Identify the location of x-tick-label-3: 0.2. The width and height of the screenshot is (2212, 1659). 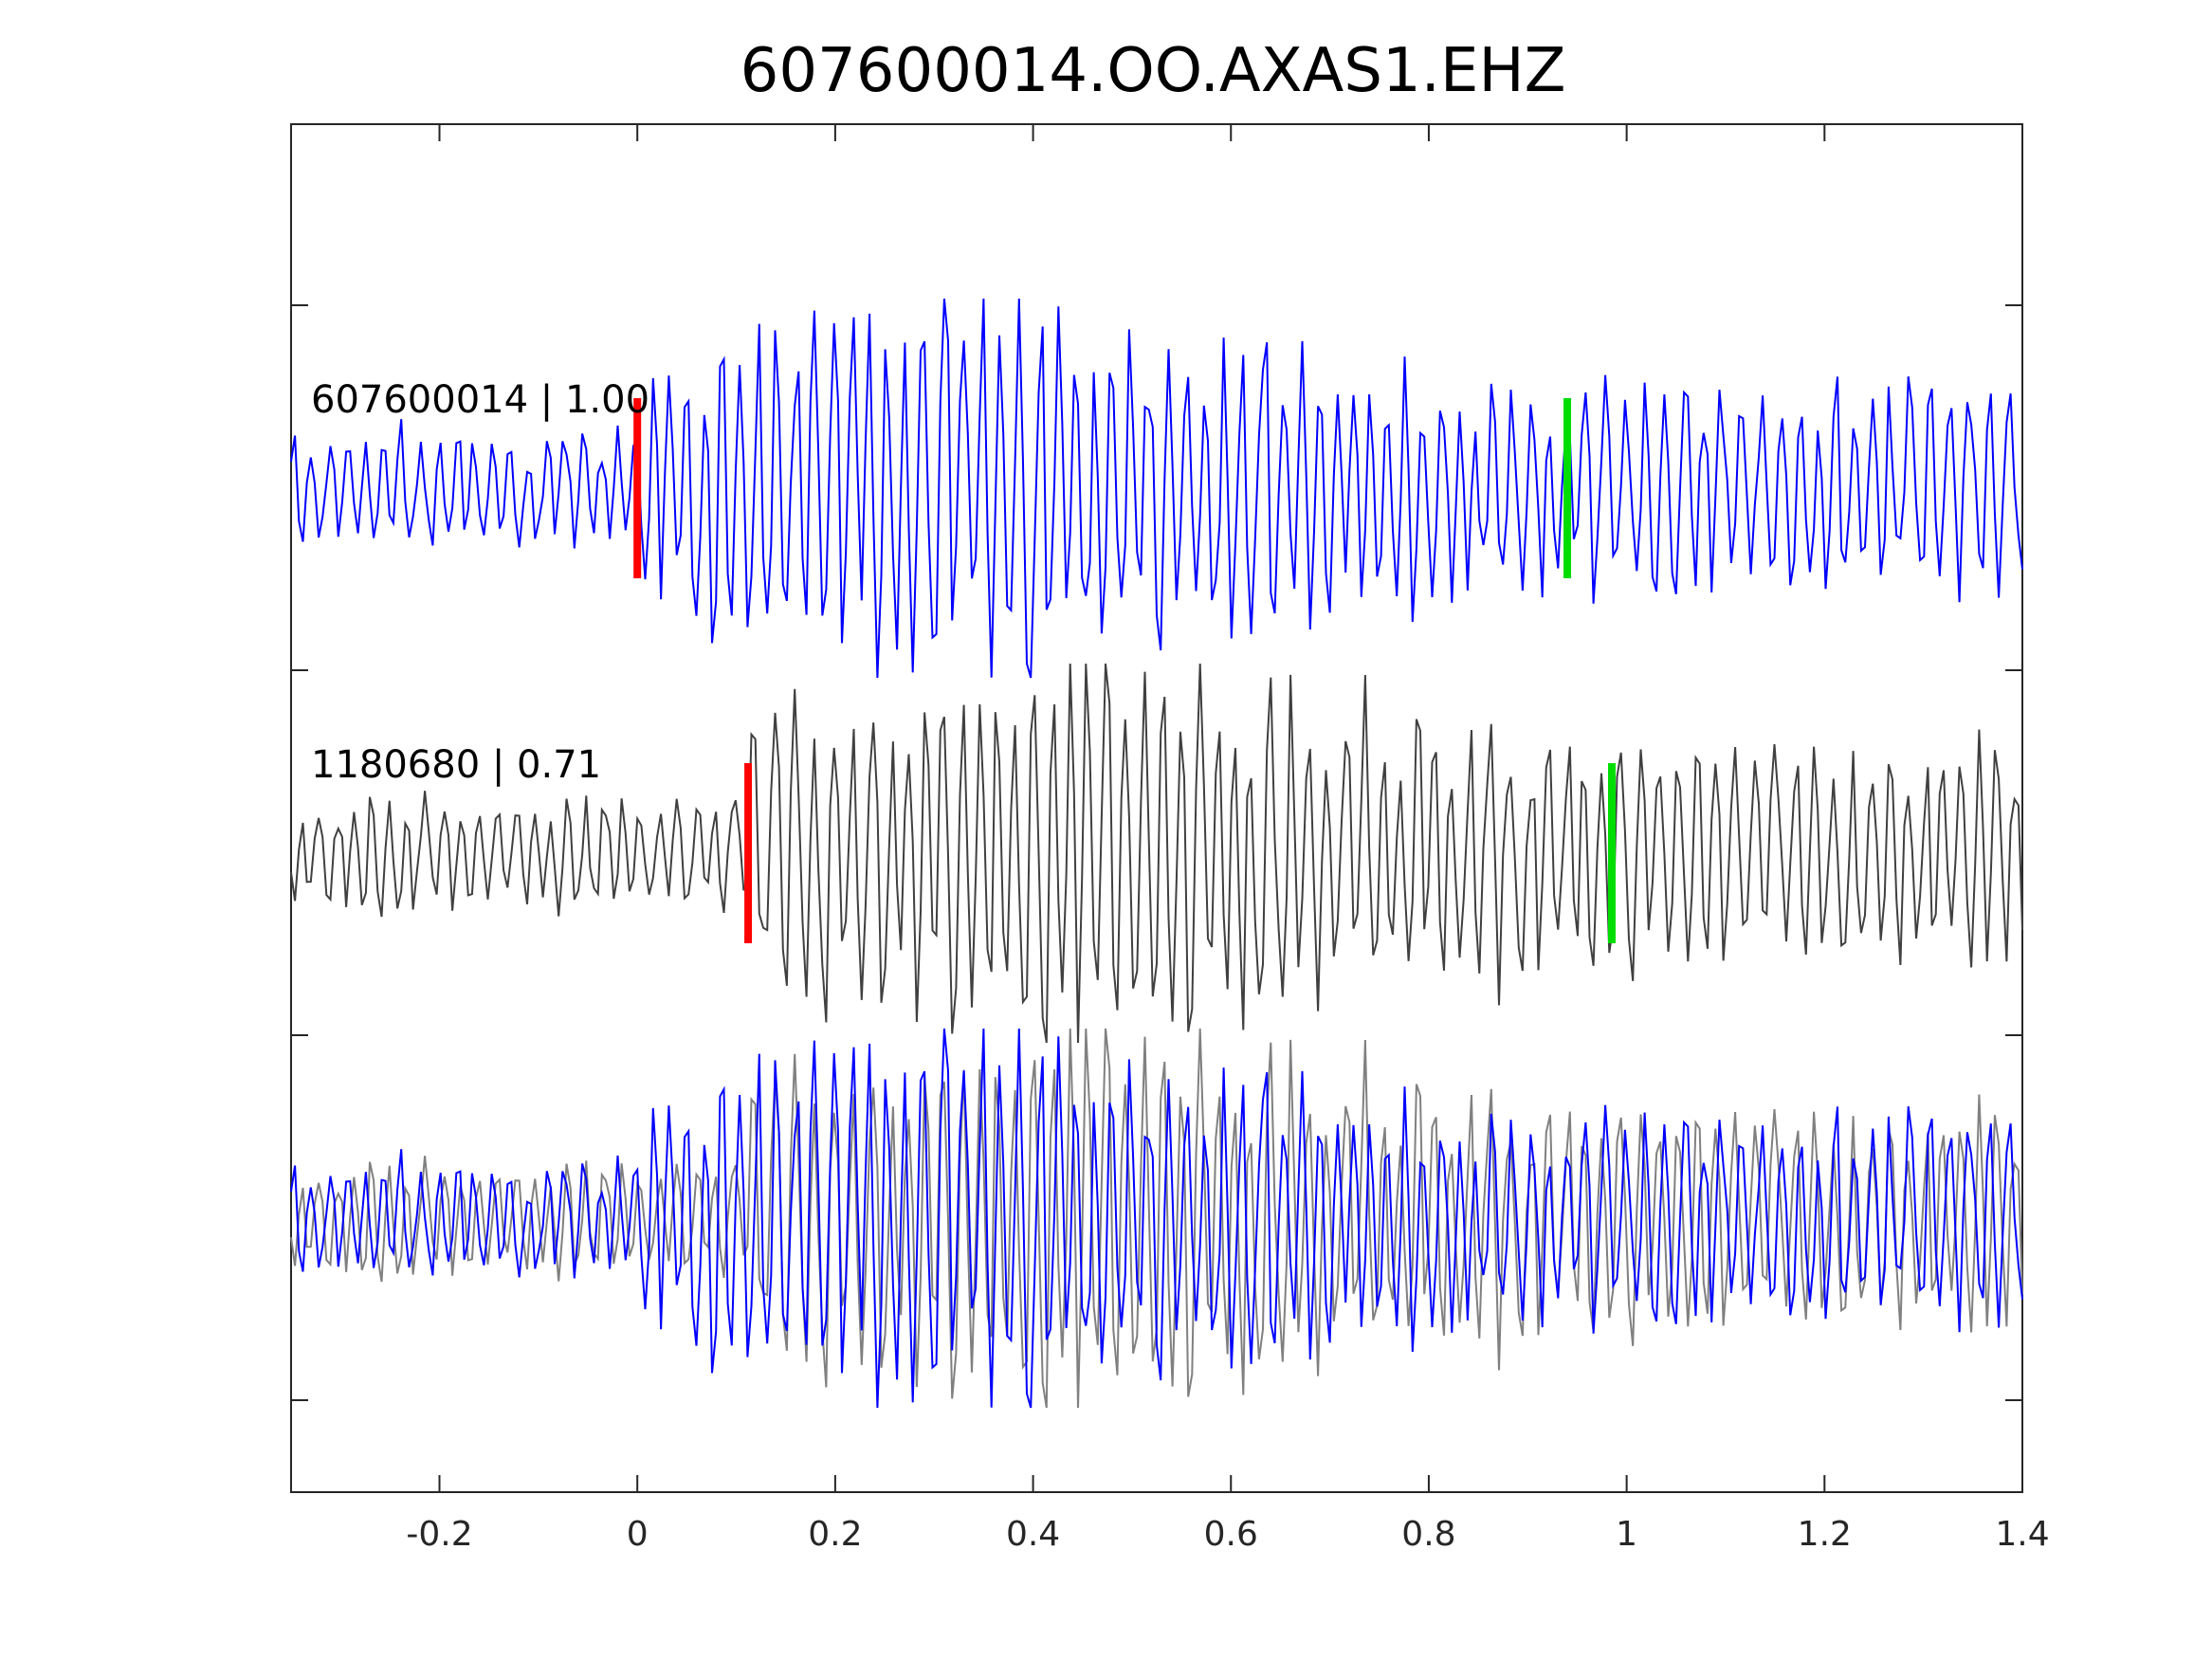
(835, 1534).